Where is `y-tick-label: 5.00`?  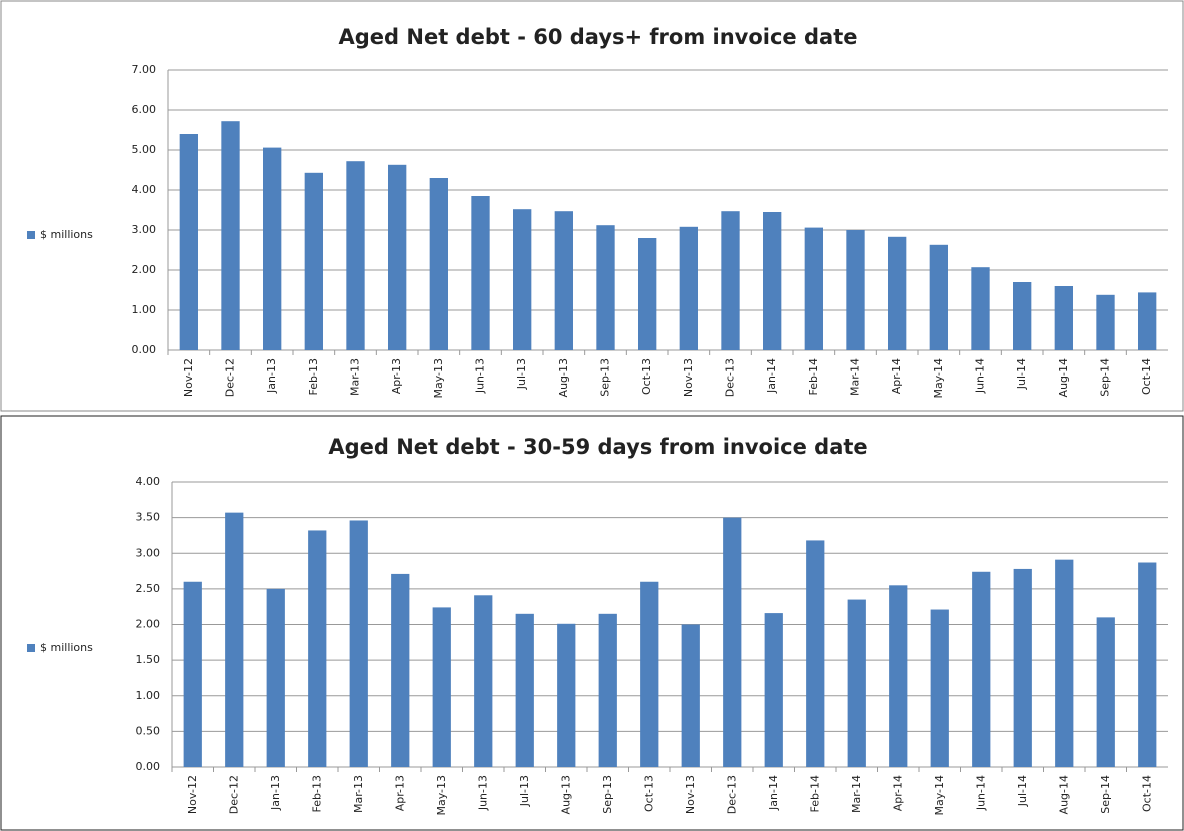
y-tick-label: 5.00 is located at coordinates (144, 149).